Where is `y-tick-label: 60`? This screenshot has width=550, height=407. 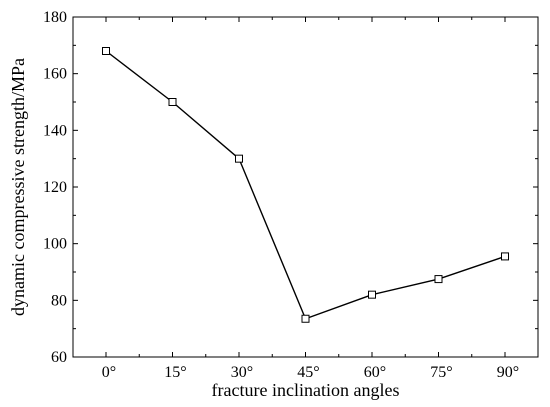 y-tick-label: 60 is located at coordinates (59, 357).